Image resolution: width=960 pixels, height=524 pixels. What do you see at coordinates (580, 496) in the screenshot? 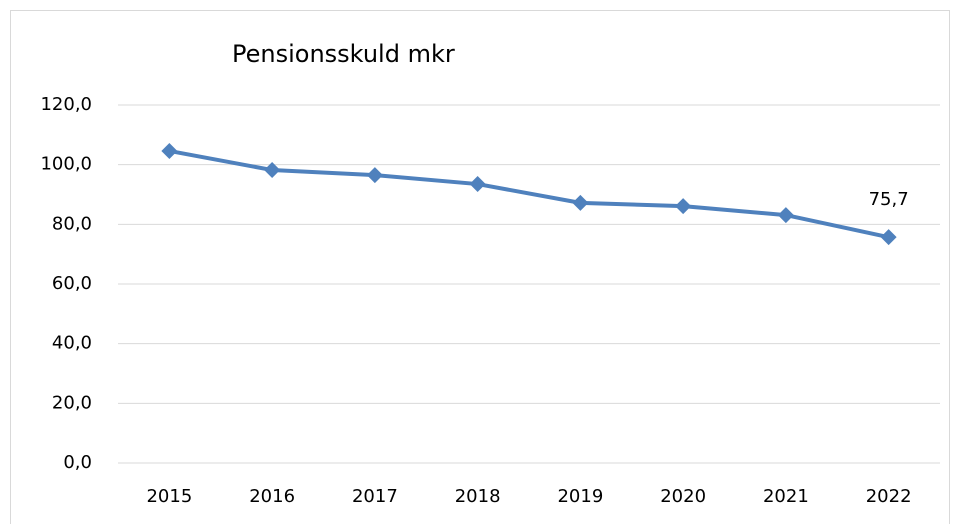
I see `x-tick-label: 2019` at bounding box center [580, 496].